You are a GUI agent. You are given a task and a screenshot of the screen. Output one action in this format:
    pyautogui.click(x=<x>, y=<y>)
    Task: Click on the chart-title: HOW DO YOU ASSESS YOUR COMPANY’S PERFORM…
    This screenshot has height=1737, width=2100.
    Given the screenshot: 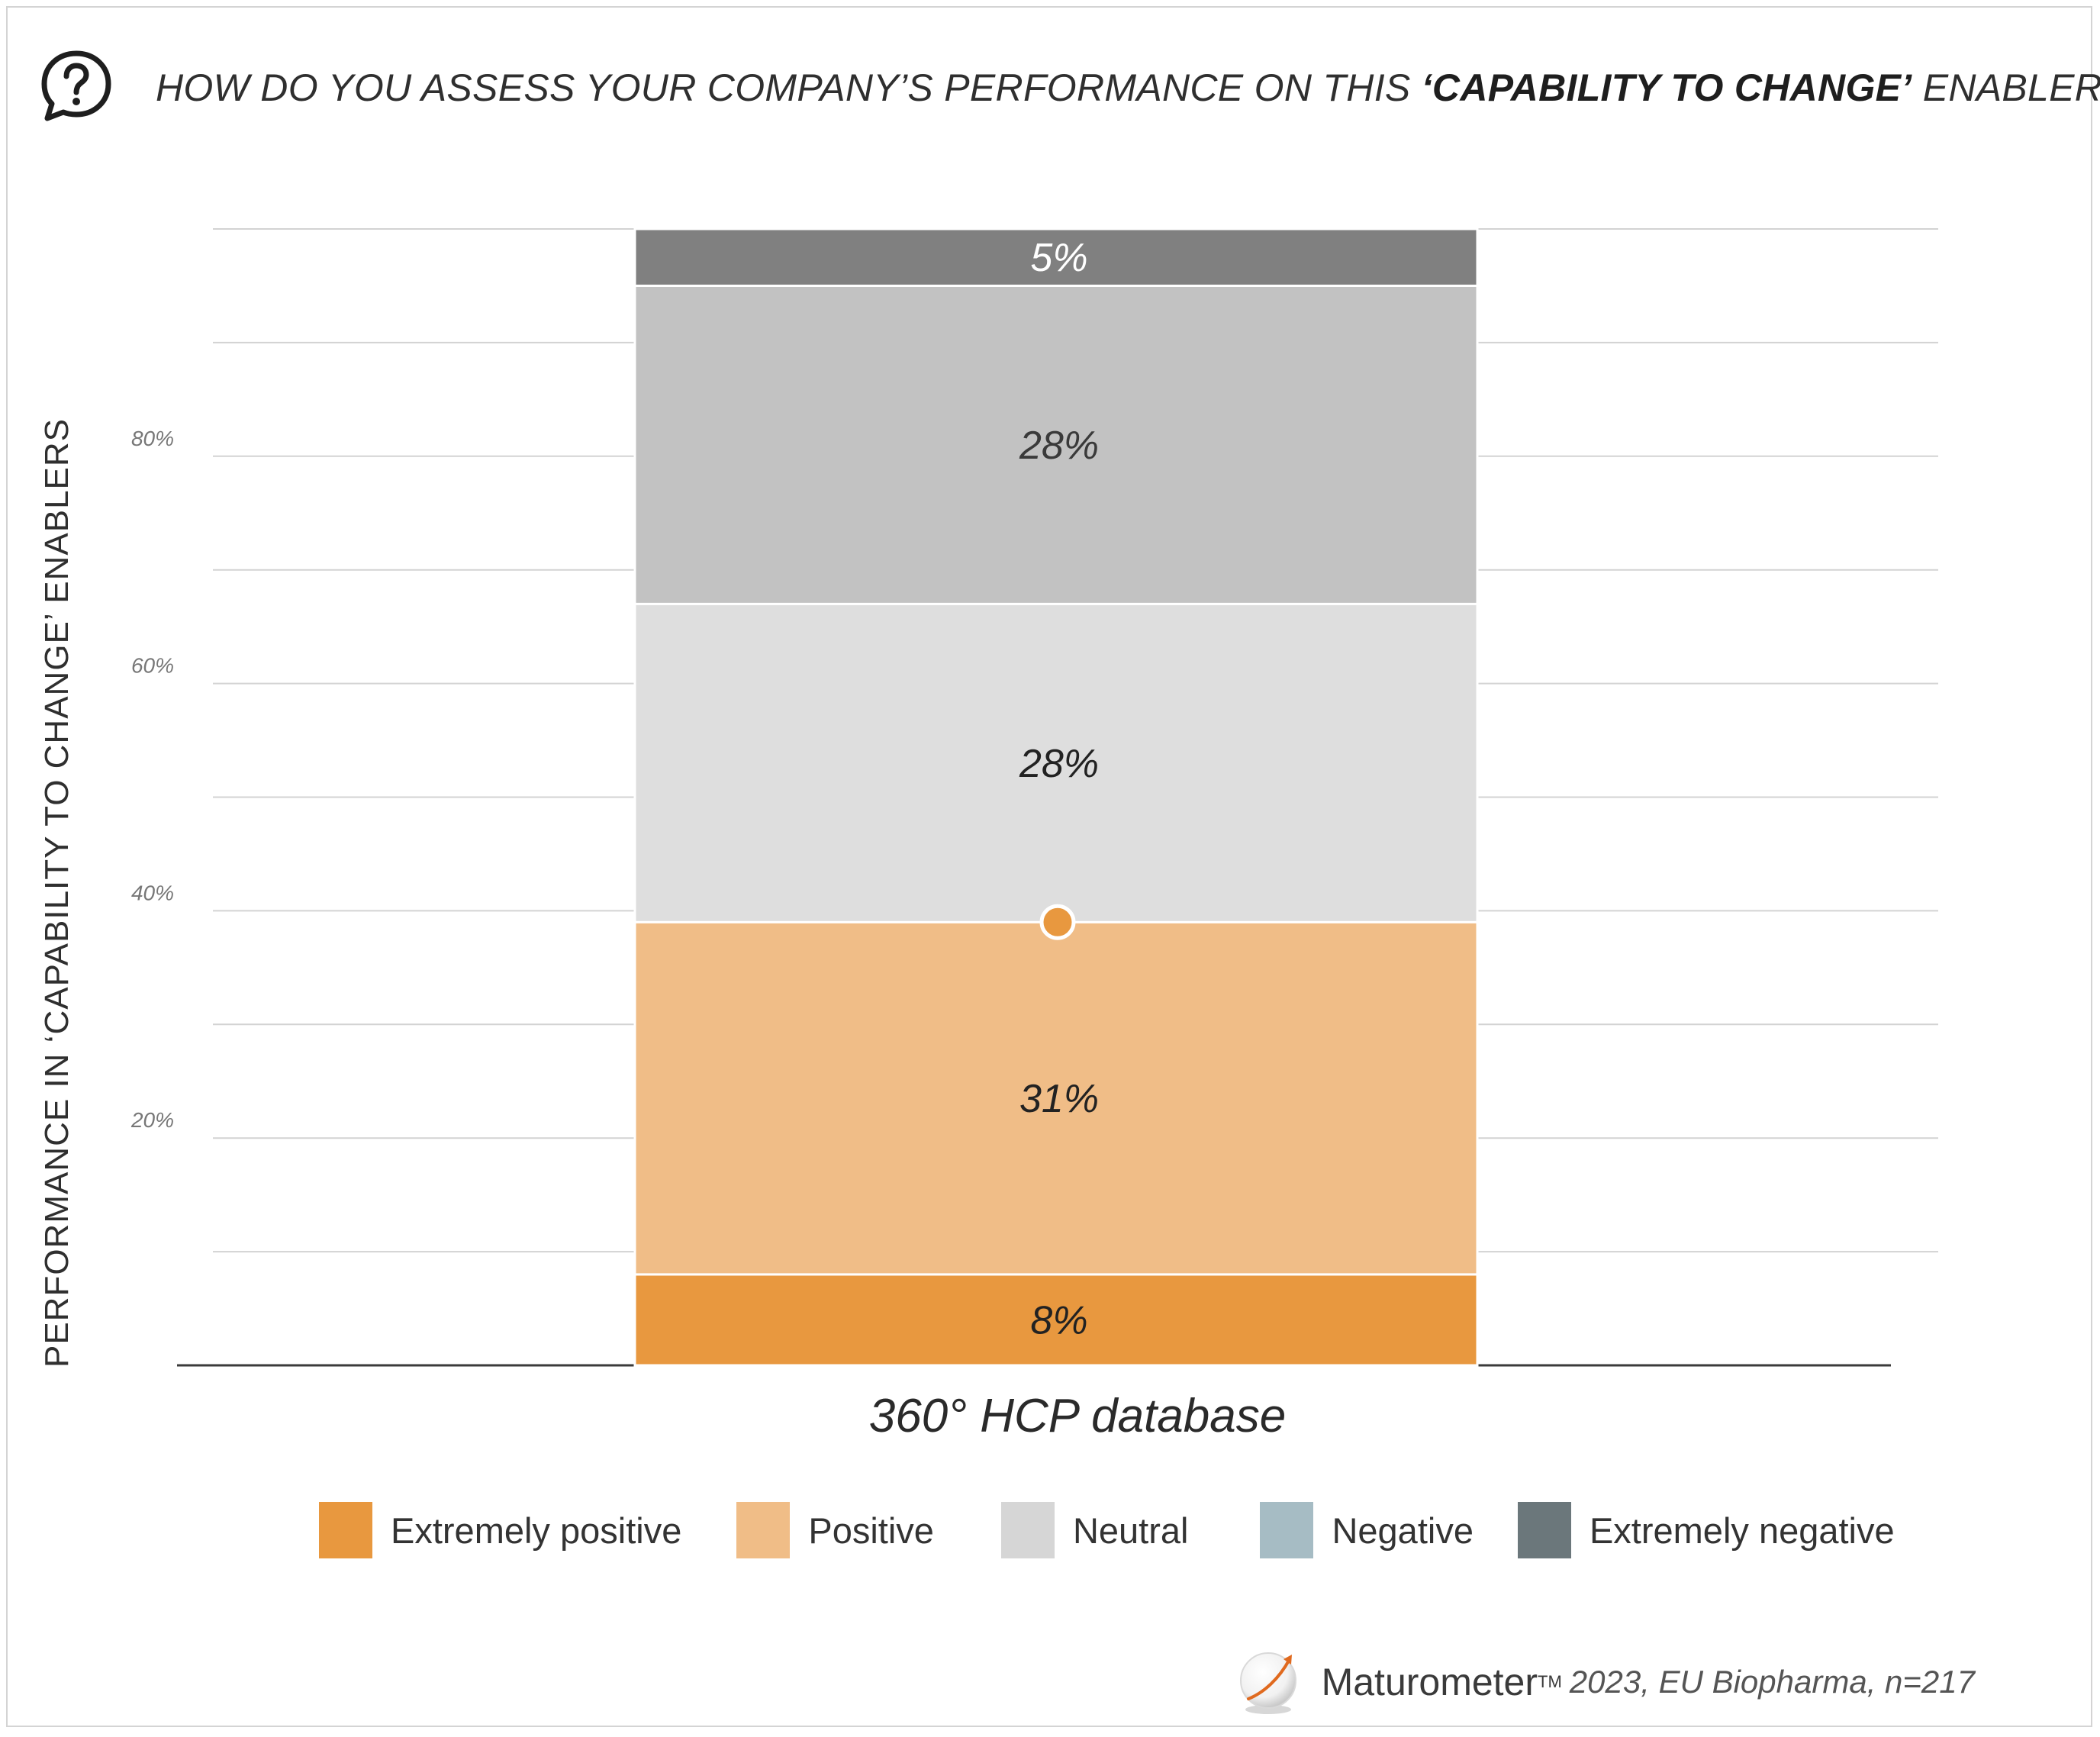 What is the action you would take?
    pyautogui.click(x=1128, y=88)
    